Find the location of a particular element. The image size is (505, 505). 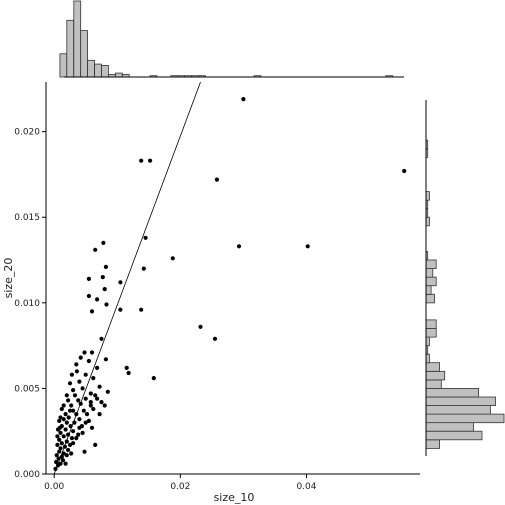

y-marginal-histogram is located at coordinates (465, 294).